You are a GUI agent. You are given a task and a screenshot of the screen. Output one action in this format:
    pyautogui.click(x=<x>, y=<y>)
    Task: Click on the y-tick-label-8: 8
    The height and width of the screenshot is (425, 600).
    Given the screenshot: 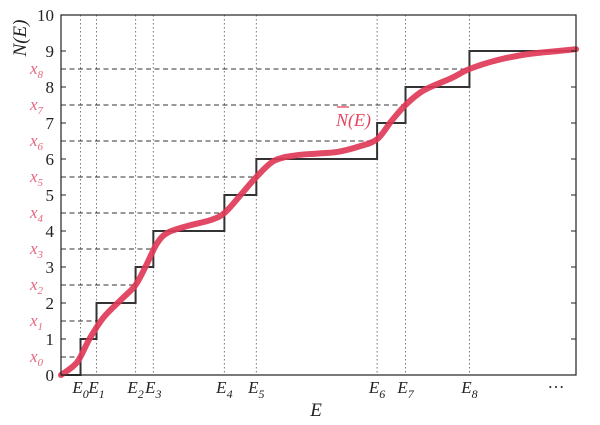 What is the action you would take?
    pyautogui.click(x=50, y=87)
    